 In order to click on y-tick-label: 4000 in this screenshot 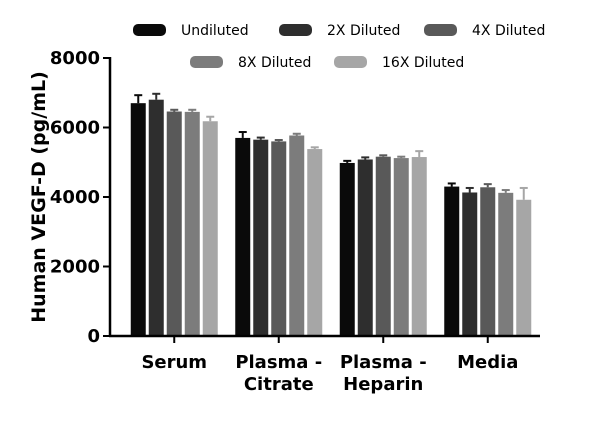, I will do `click(75, 197)`.